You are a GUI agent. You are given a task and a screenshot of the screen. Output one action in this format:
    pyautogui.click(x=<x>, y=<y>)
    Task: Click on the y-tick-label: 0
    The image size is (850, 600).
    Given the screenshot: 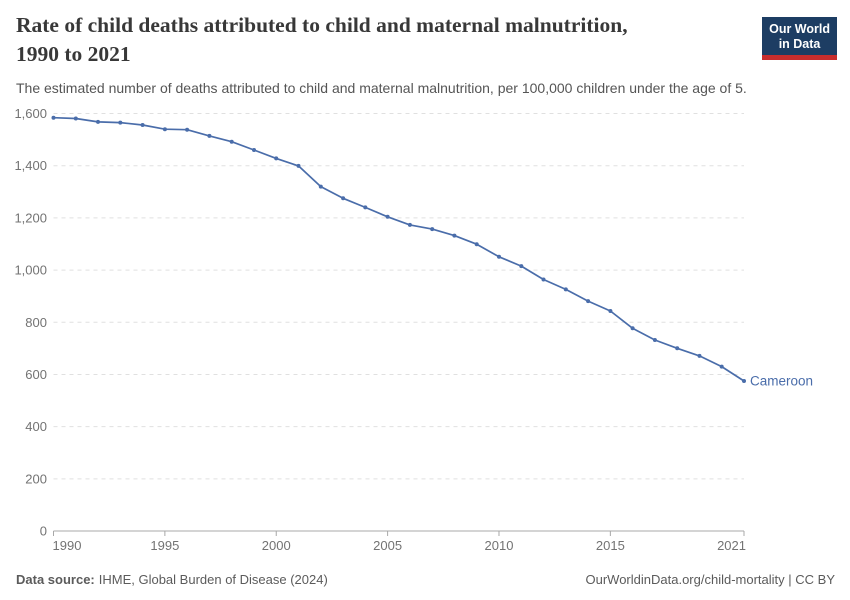 What is the action you would take?
    pyautogui.click(x=43, y=531)
    